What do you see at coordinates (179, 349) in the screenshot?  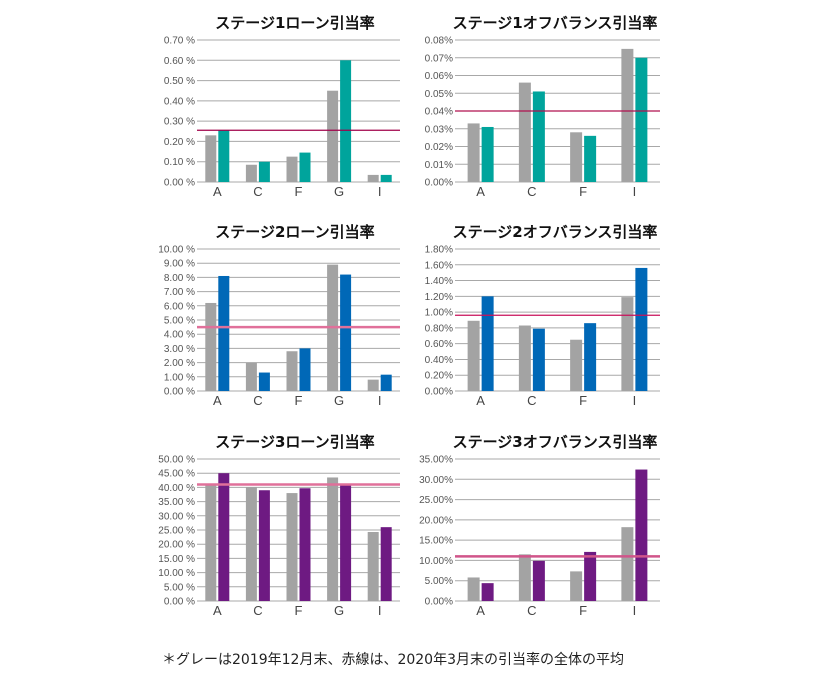 I see `y-tick-label: 3.00 %` at bounding box center [179, 349].